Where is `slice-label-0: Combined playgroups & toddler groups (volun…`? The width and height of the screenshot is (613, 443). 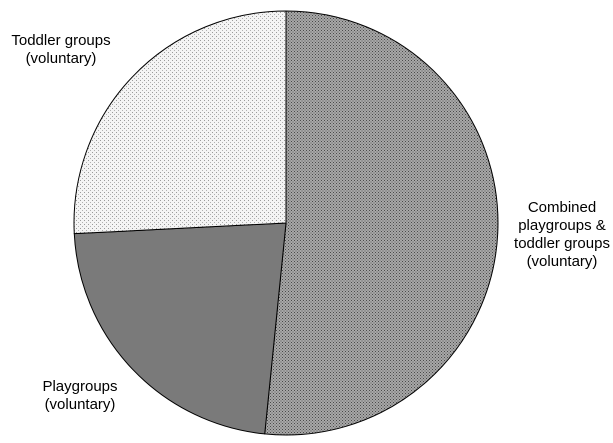 slice-label-0: Combined playgroups & toddler groups (volun… is located at coordinates (562, 234).